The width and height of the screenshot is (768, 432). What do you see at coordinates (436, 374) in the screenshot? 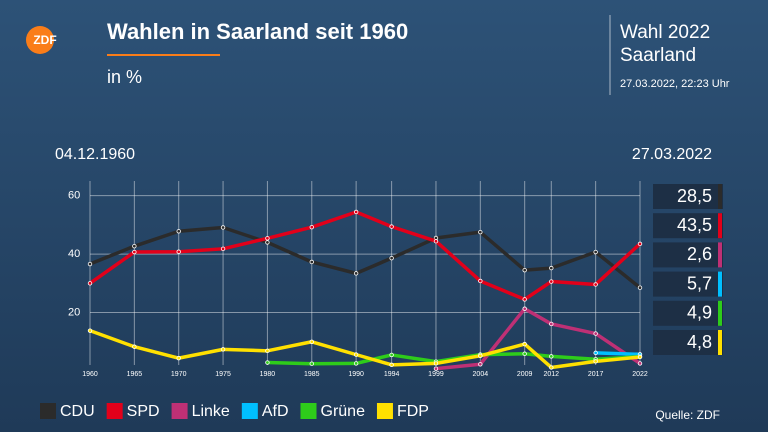
I see `x-tick-label: 1999` at bounding box center [436, 374].